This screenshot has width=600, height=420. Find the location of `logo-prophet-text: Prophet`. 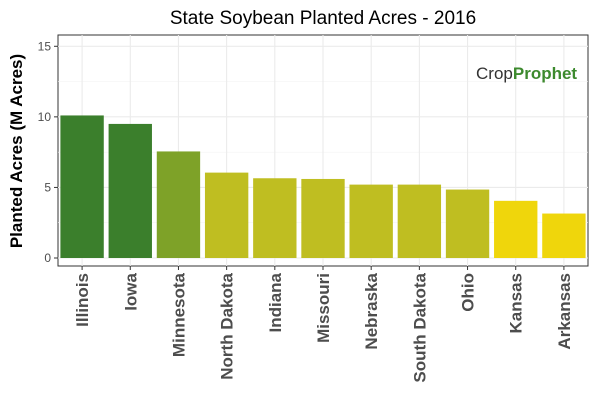

logo-prophet-text: Prophet is located at coordinates (545, 73).